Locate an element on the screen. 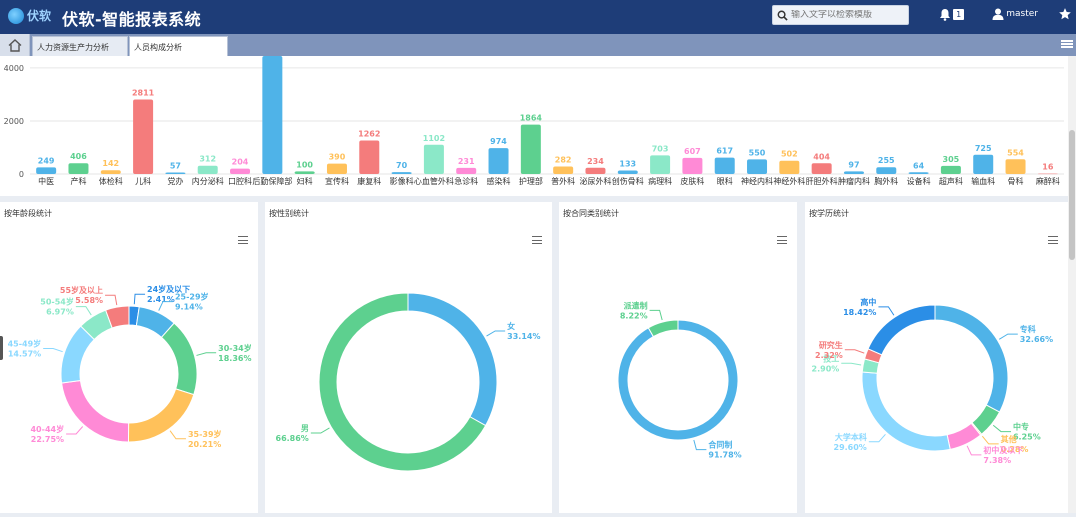  search-input is located at coordinates (846, 15).